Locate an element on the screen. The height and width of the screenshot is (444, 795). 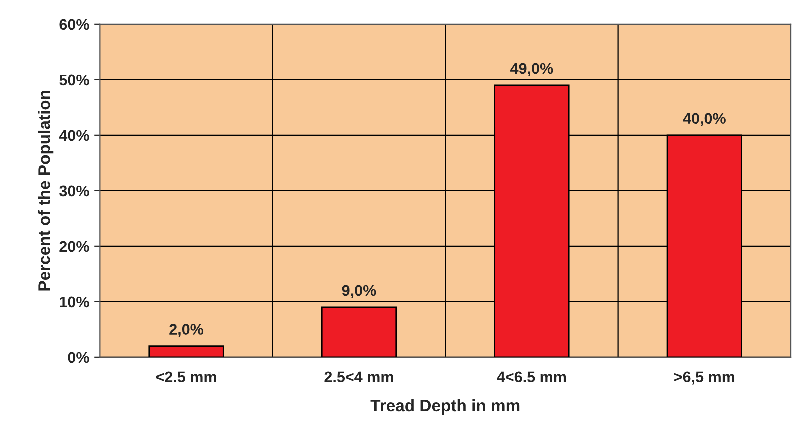
y-tick-label: 30% is located at coordinates (75, 191).